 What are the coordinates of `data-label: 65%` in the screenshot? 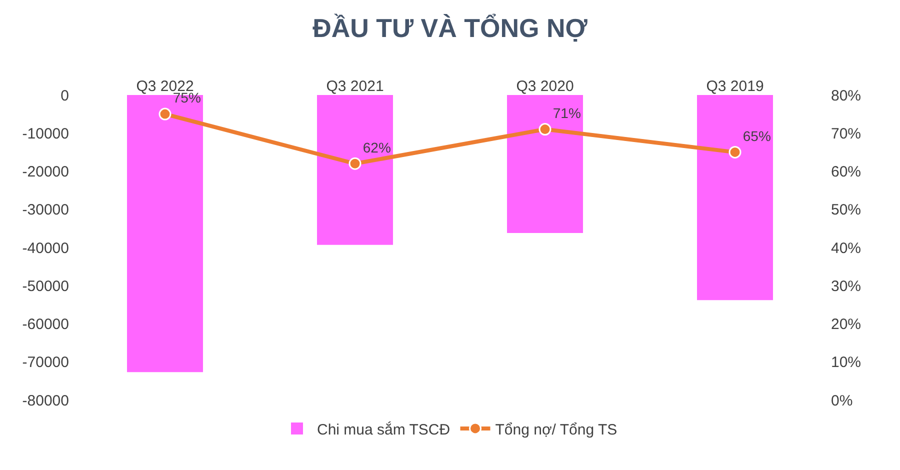 It's located at (756, 136).